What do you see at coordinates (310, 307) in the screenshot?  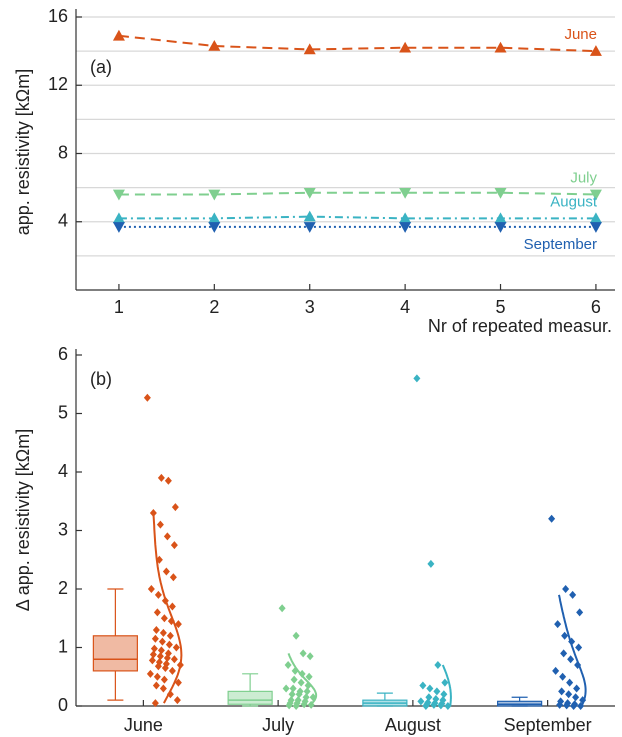 I see `x-tick-label: 3` at bounding box center [310, 307].